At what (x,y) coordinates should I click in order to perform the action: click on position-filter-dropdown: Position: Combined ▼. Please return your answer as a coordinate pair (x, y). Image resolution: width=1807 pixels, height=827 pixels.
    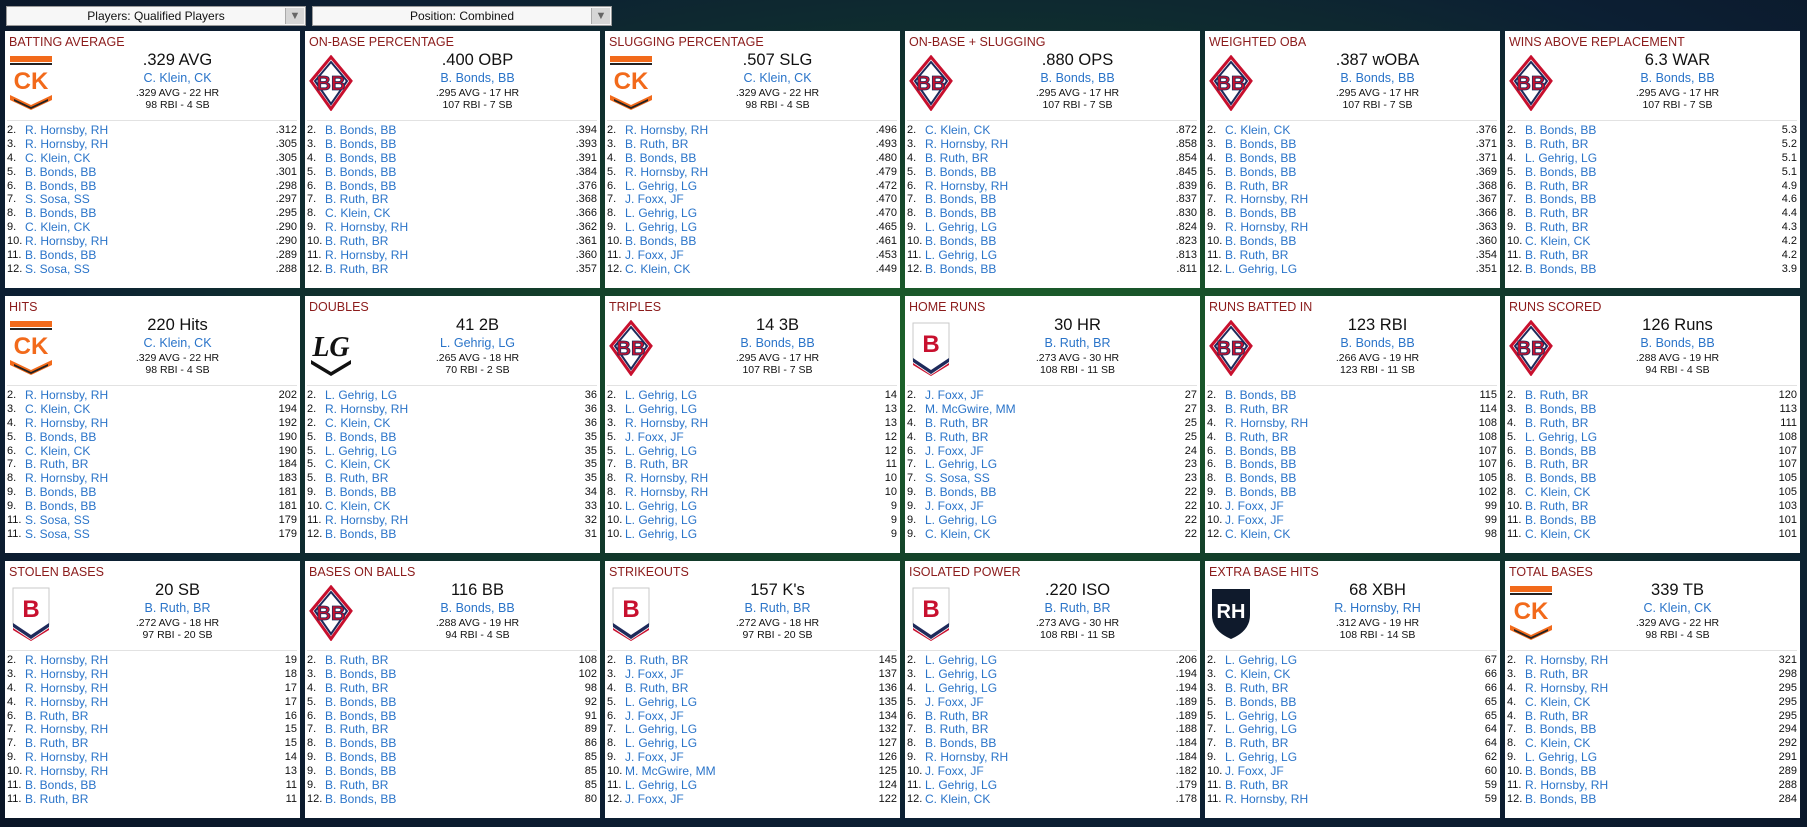
    Looking at the image, I should click on (462, 16).